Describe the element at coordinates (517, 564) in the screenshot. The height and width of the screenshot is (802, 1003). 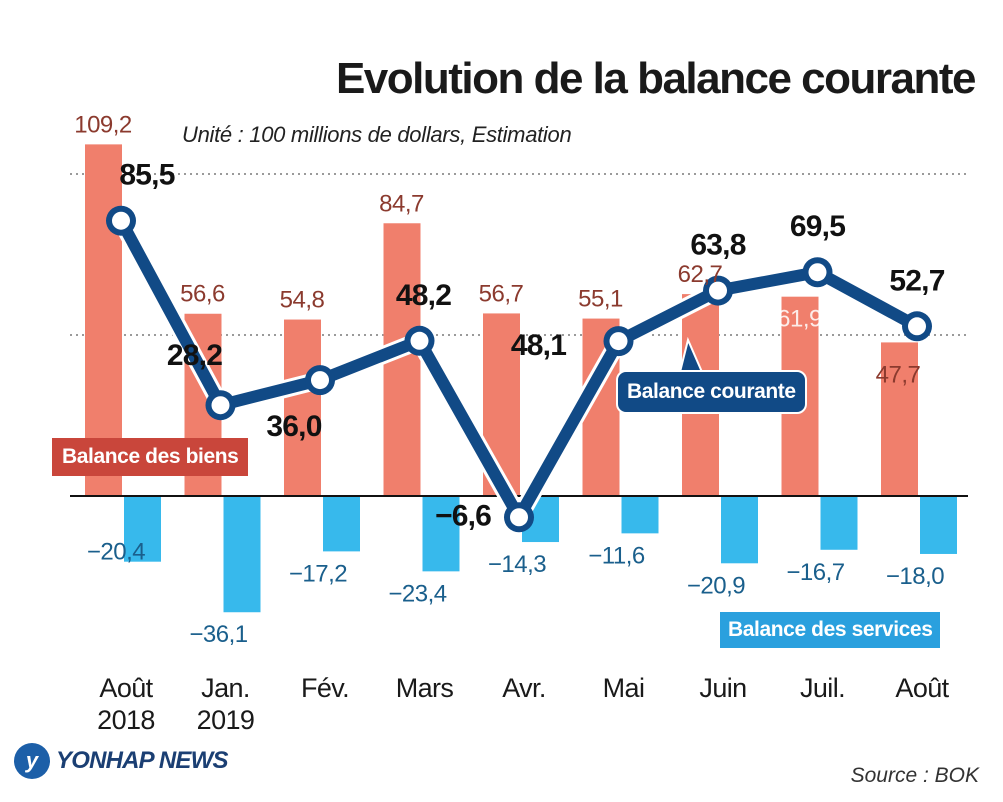
I see `data-label-services: −14,3` at that location.